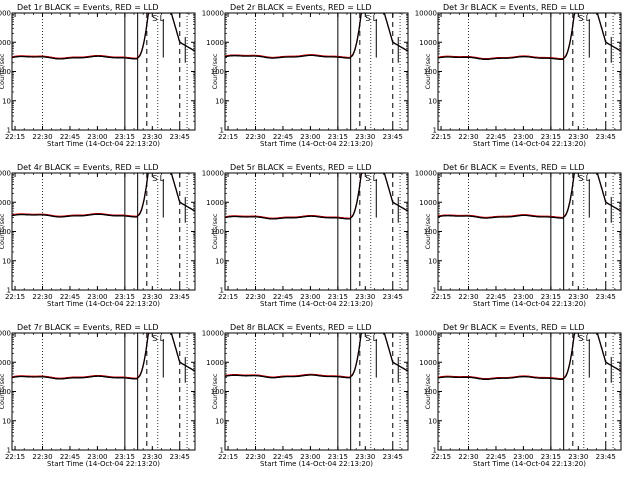 The width and height of the screenshot is (640, 480). What do you see at coordinates (301, 7) in the screenshot?
I see `panel-title: Det 2r BLACK = Events, RED = LLD` at bounding box center [301, 7].